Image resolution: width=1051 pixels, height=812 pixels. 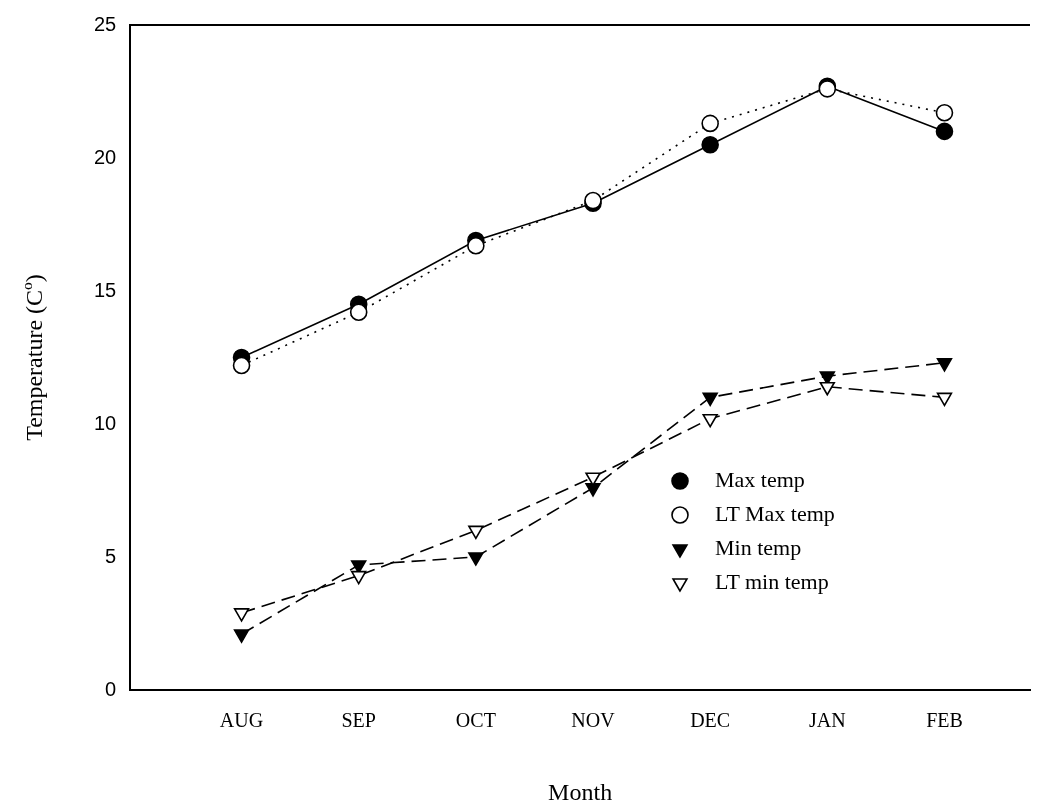 What do you see at coordinates (760, 479) in the screenshot?
I see `legend-label: Max temp` at bounding box center [760, 479].